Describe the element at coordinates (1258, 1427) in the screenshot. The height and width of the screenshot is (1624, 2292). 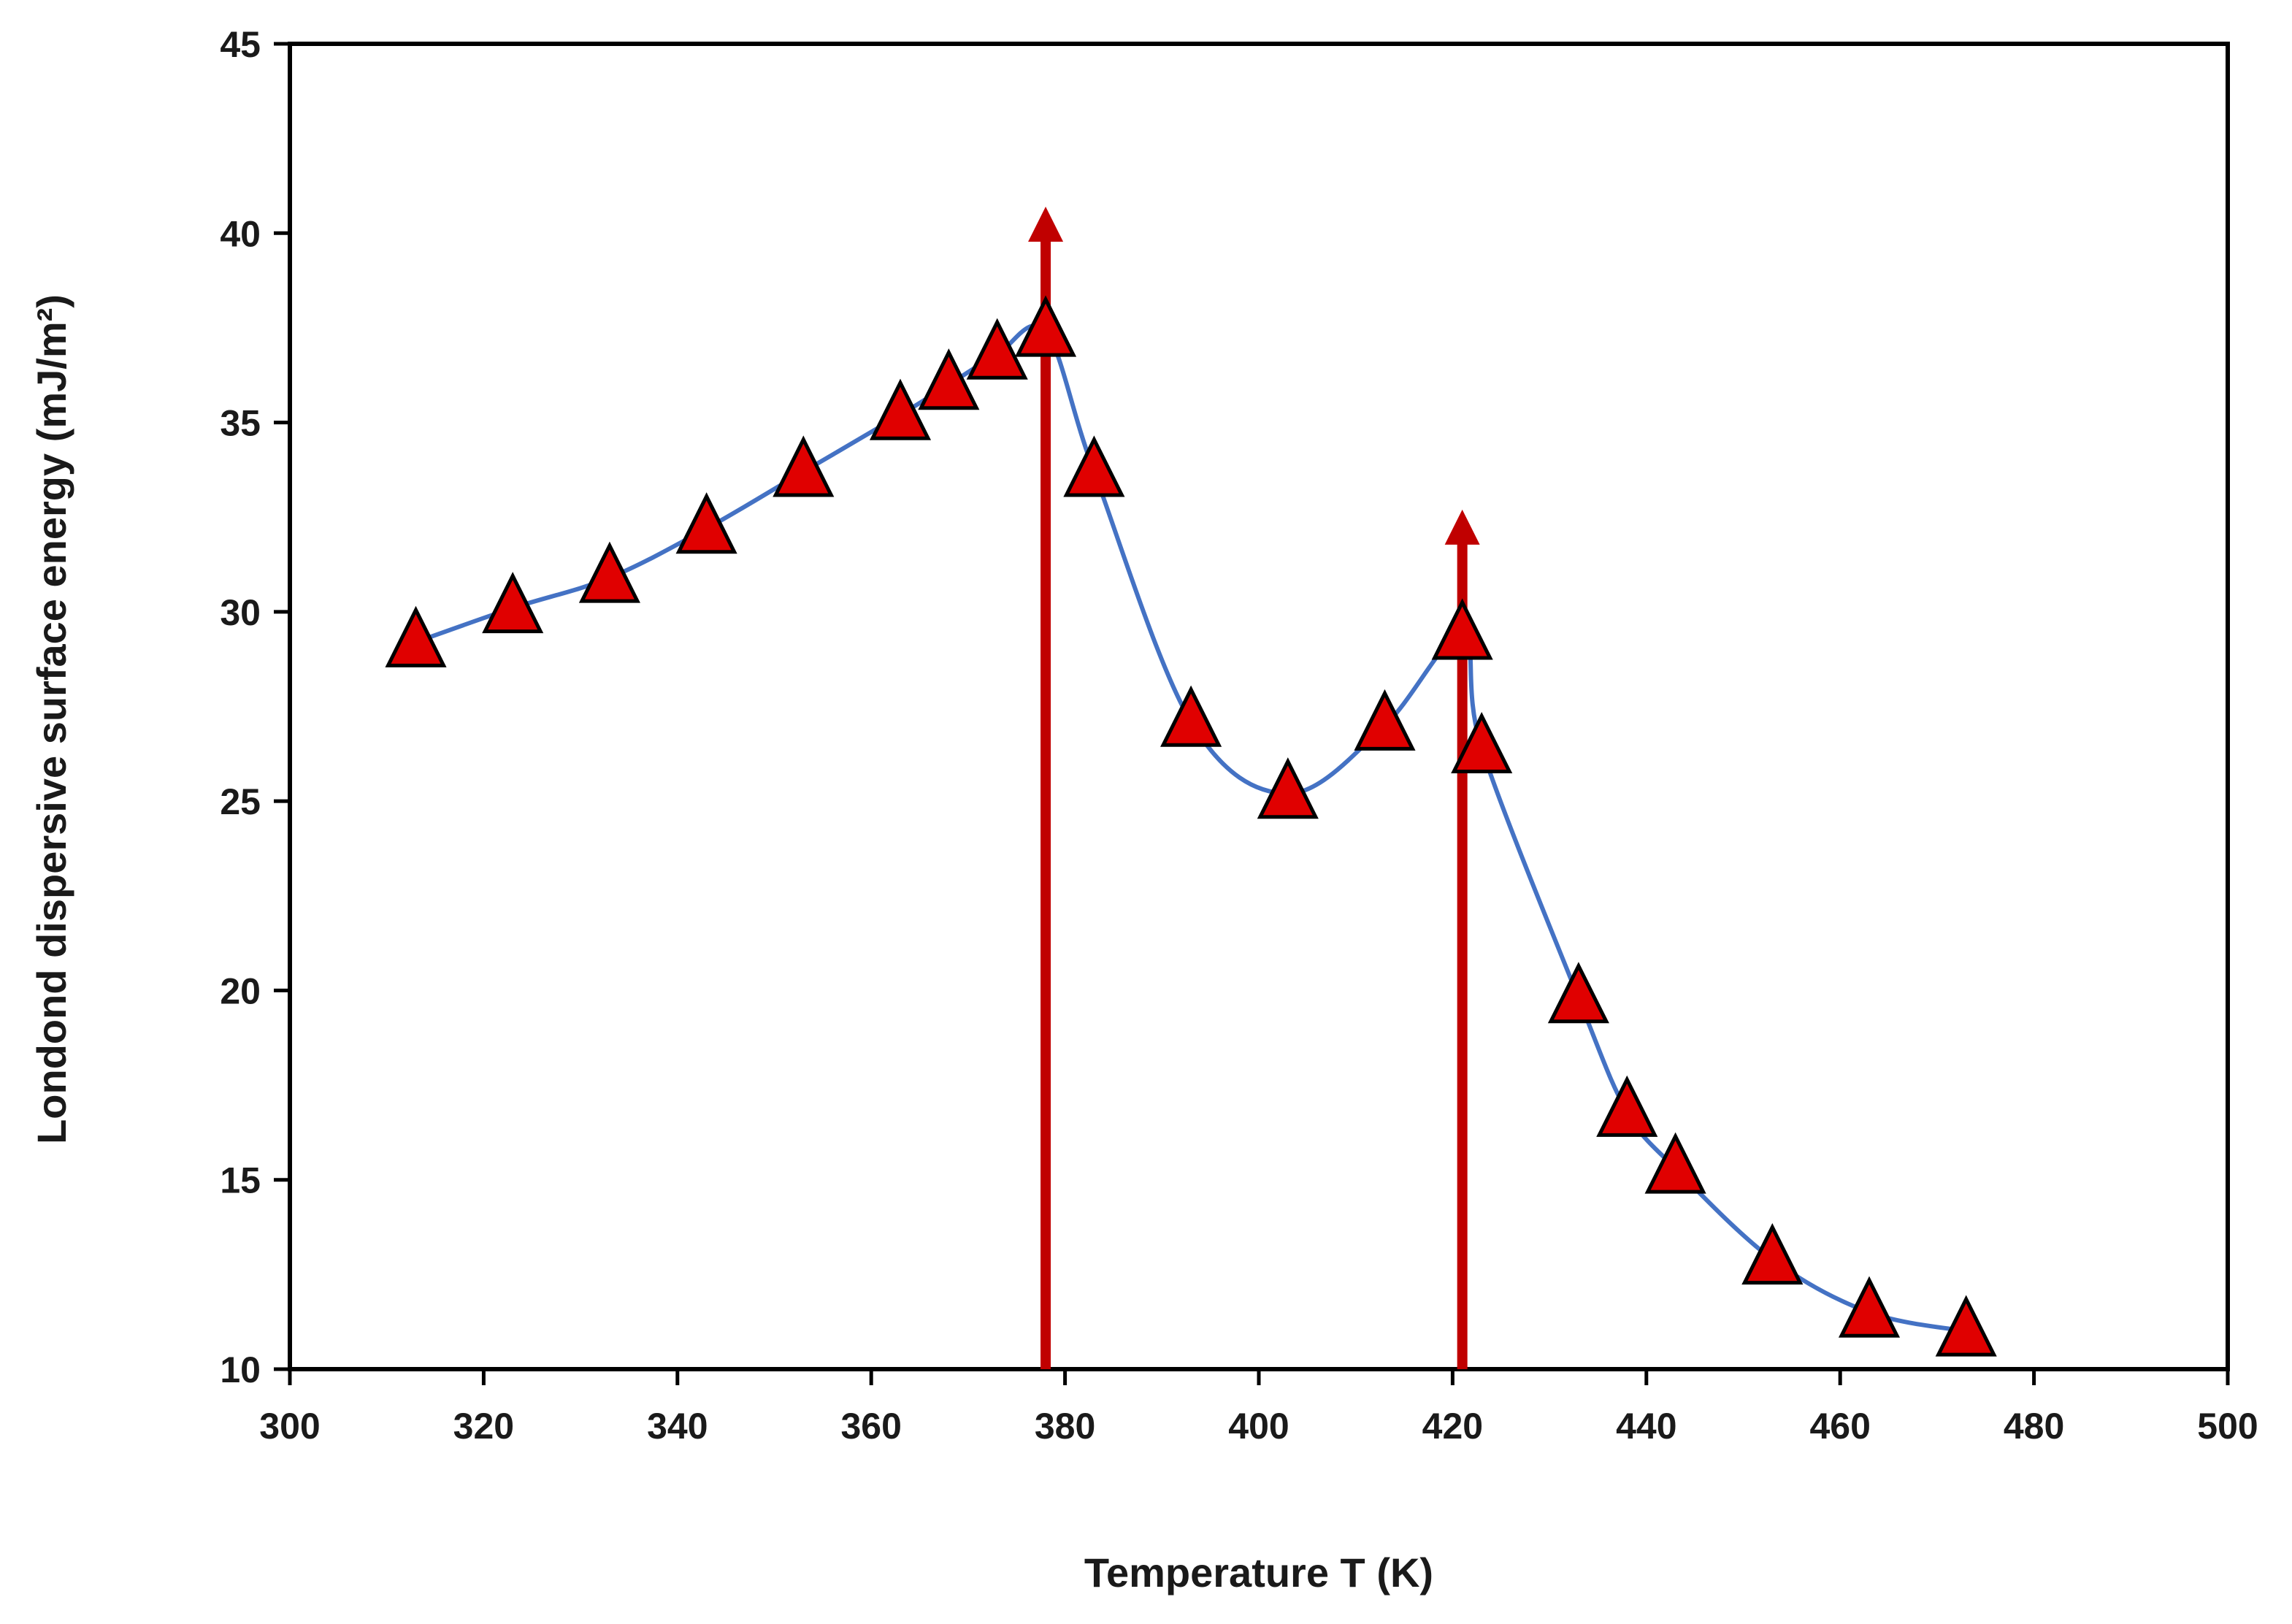
I see `x-tick-label: 400` at that location.